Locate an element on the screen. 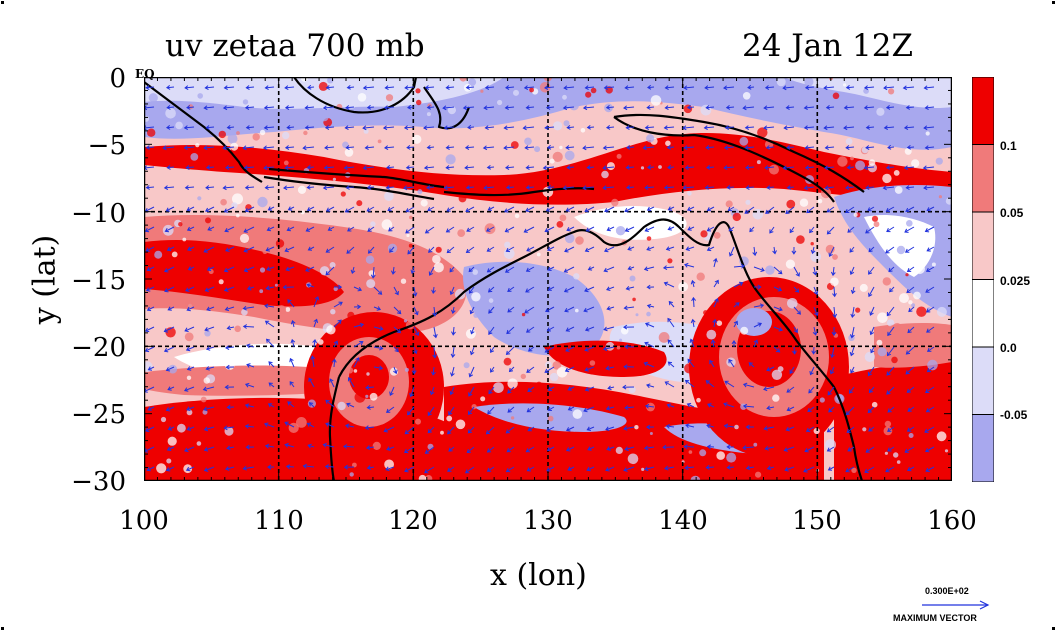  y-tick-10: −10 is located at coordinates (98, 214).